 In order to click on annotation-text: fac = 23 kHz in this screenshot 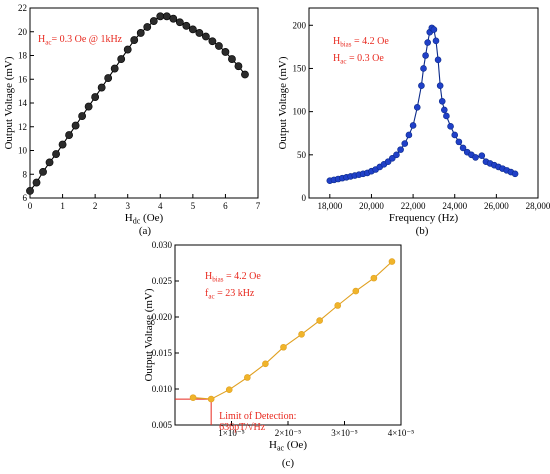, I will do `click(230, 294)`.